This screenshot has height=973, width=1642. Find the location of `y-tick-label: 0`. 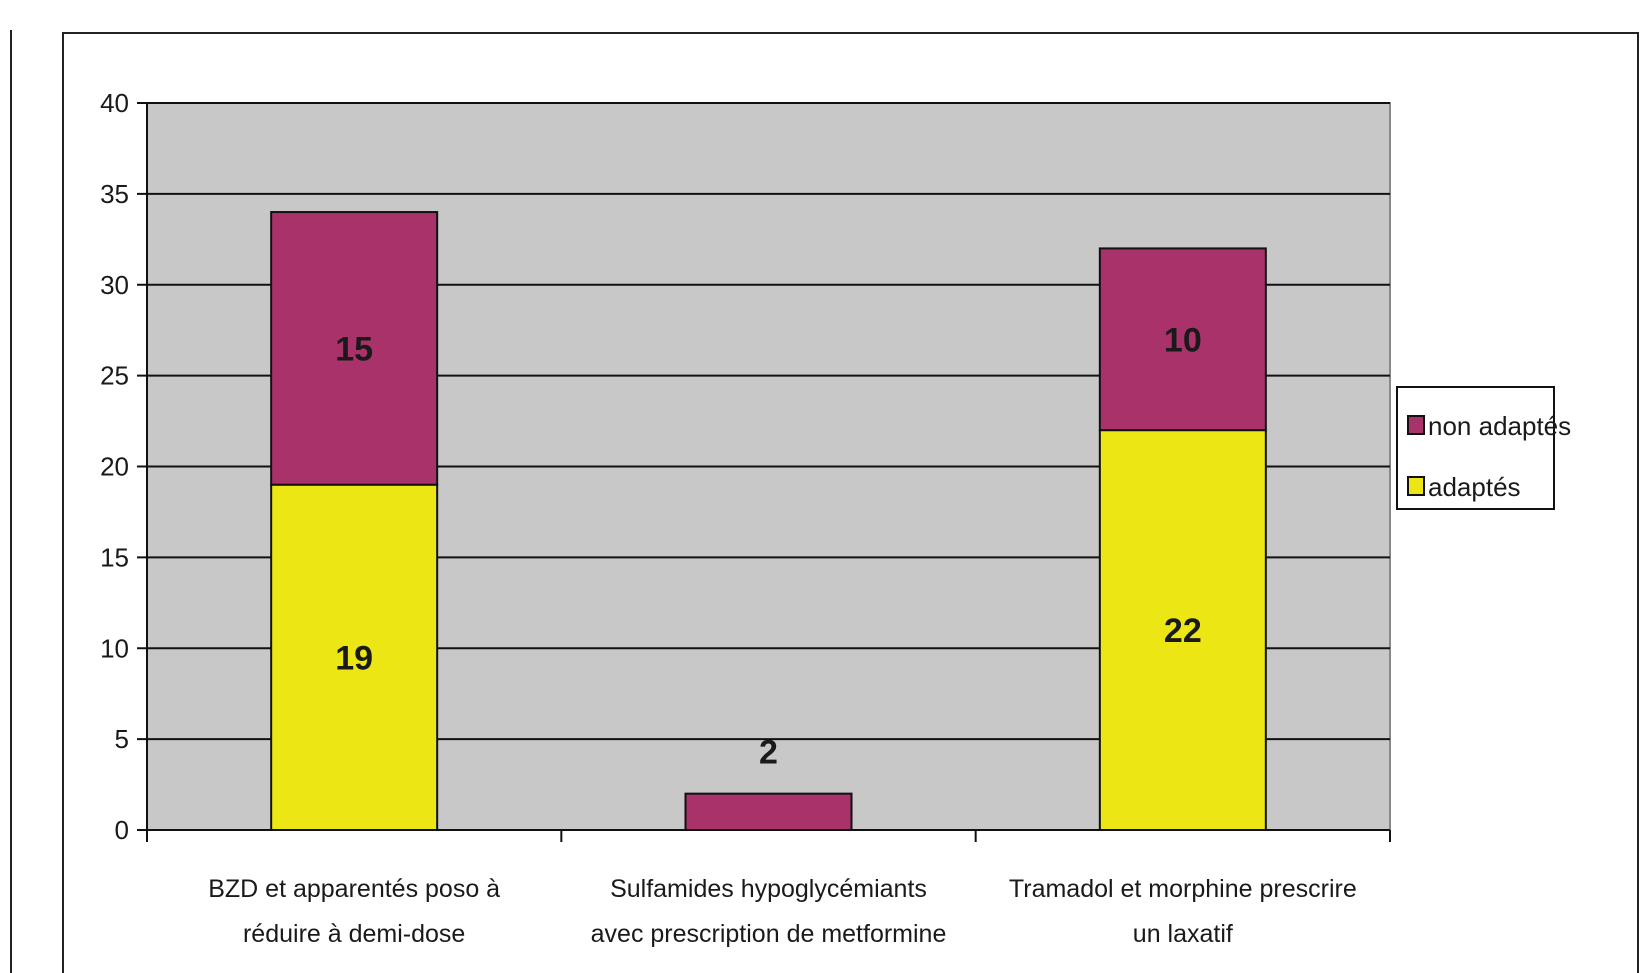

y-tick-label: 0 is located at coordinates (122, 830).